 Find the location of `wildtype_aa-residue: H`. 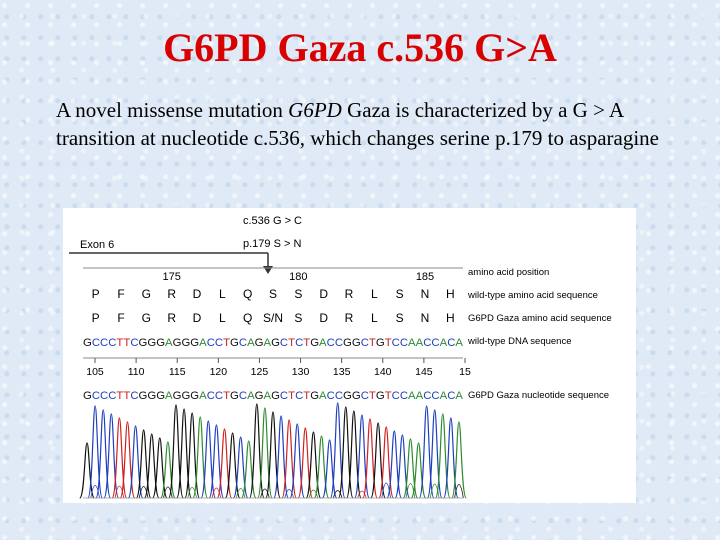

wildtype_aa-residue: H is located at coordinates (450, 294).